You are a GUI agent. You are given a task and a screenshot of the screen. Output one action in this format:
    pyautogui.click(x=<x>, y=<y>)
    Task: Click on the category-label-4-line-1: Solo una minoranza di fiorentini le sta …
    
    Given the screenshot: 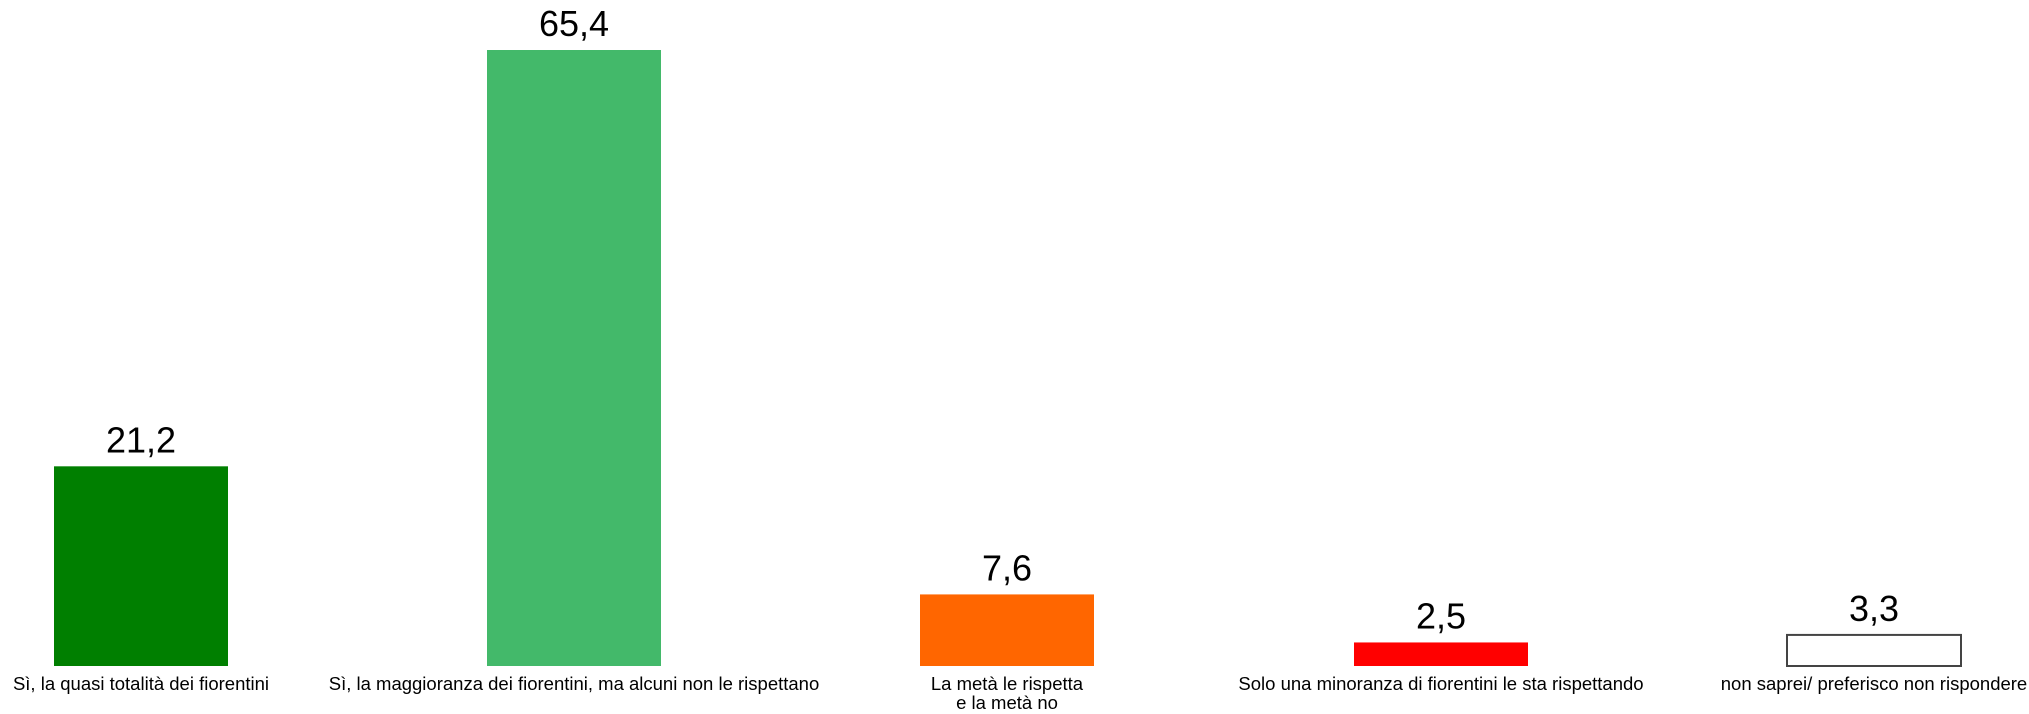 What is the action you would take?
    pyautogui.click(x=1440, y=683)
    